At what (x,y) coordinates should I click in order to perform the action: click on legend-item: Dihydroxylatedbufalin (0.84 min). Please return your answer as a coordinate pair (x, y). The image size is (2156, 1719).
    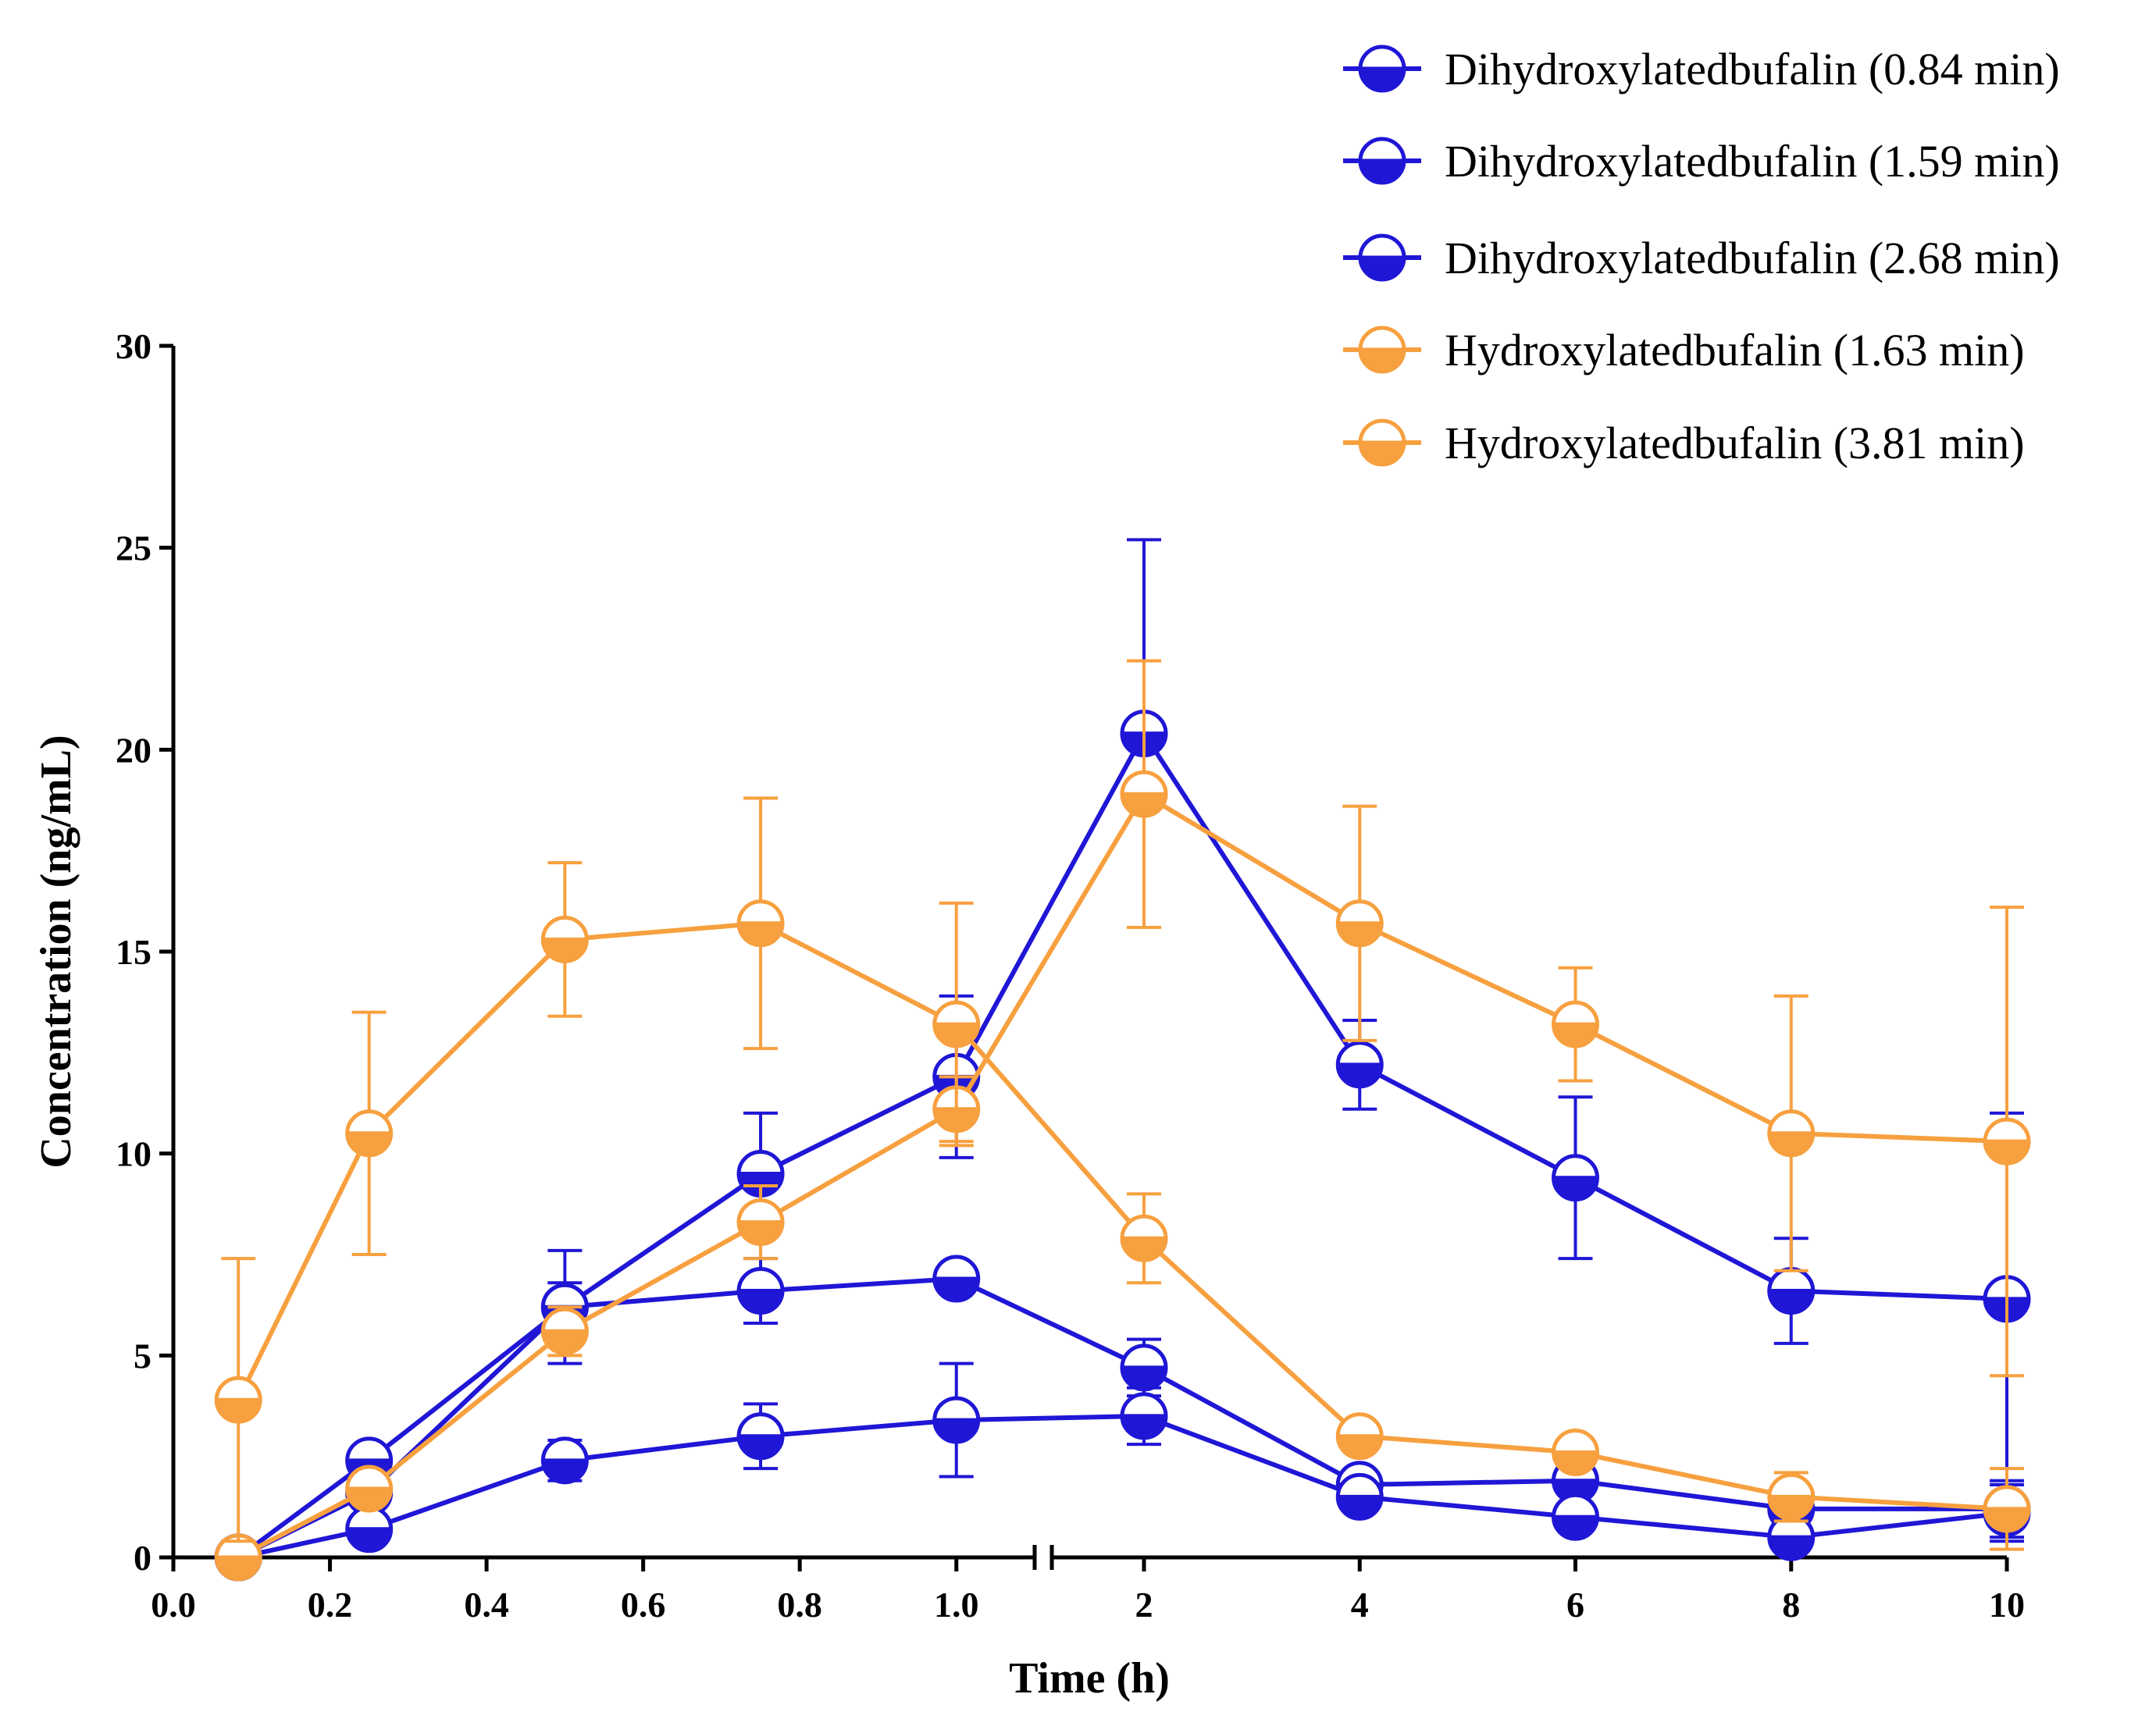
    Looking at the image, I should click on (1701, 69).